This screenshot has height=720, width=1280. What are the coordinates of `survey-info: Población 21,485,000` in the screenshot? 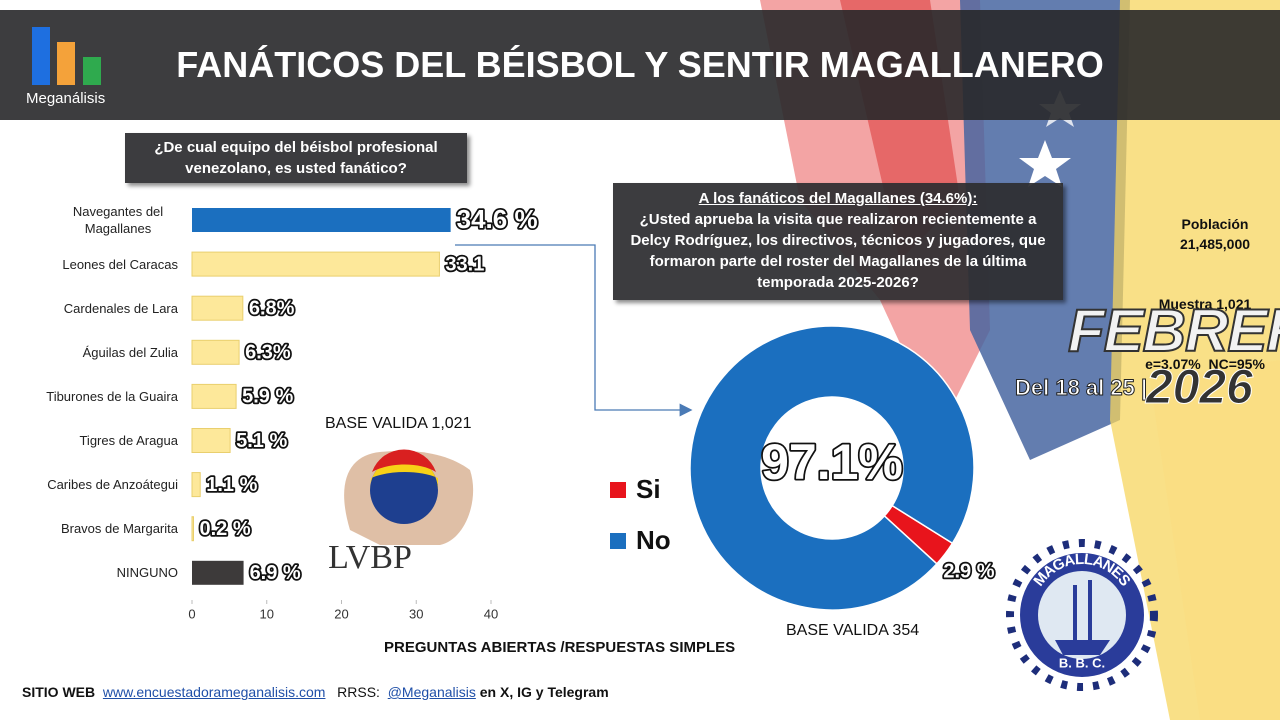 It's located at (1210, 234).